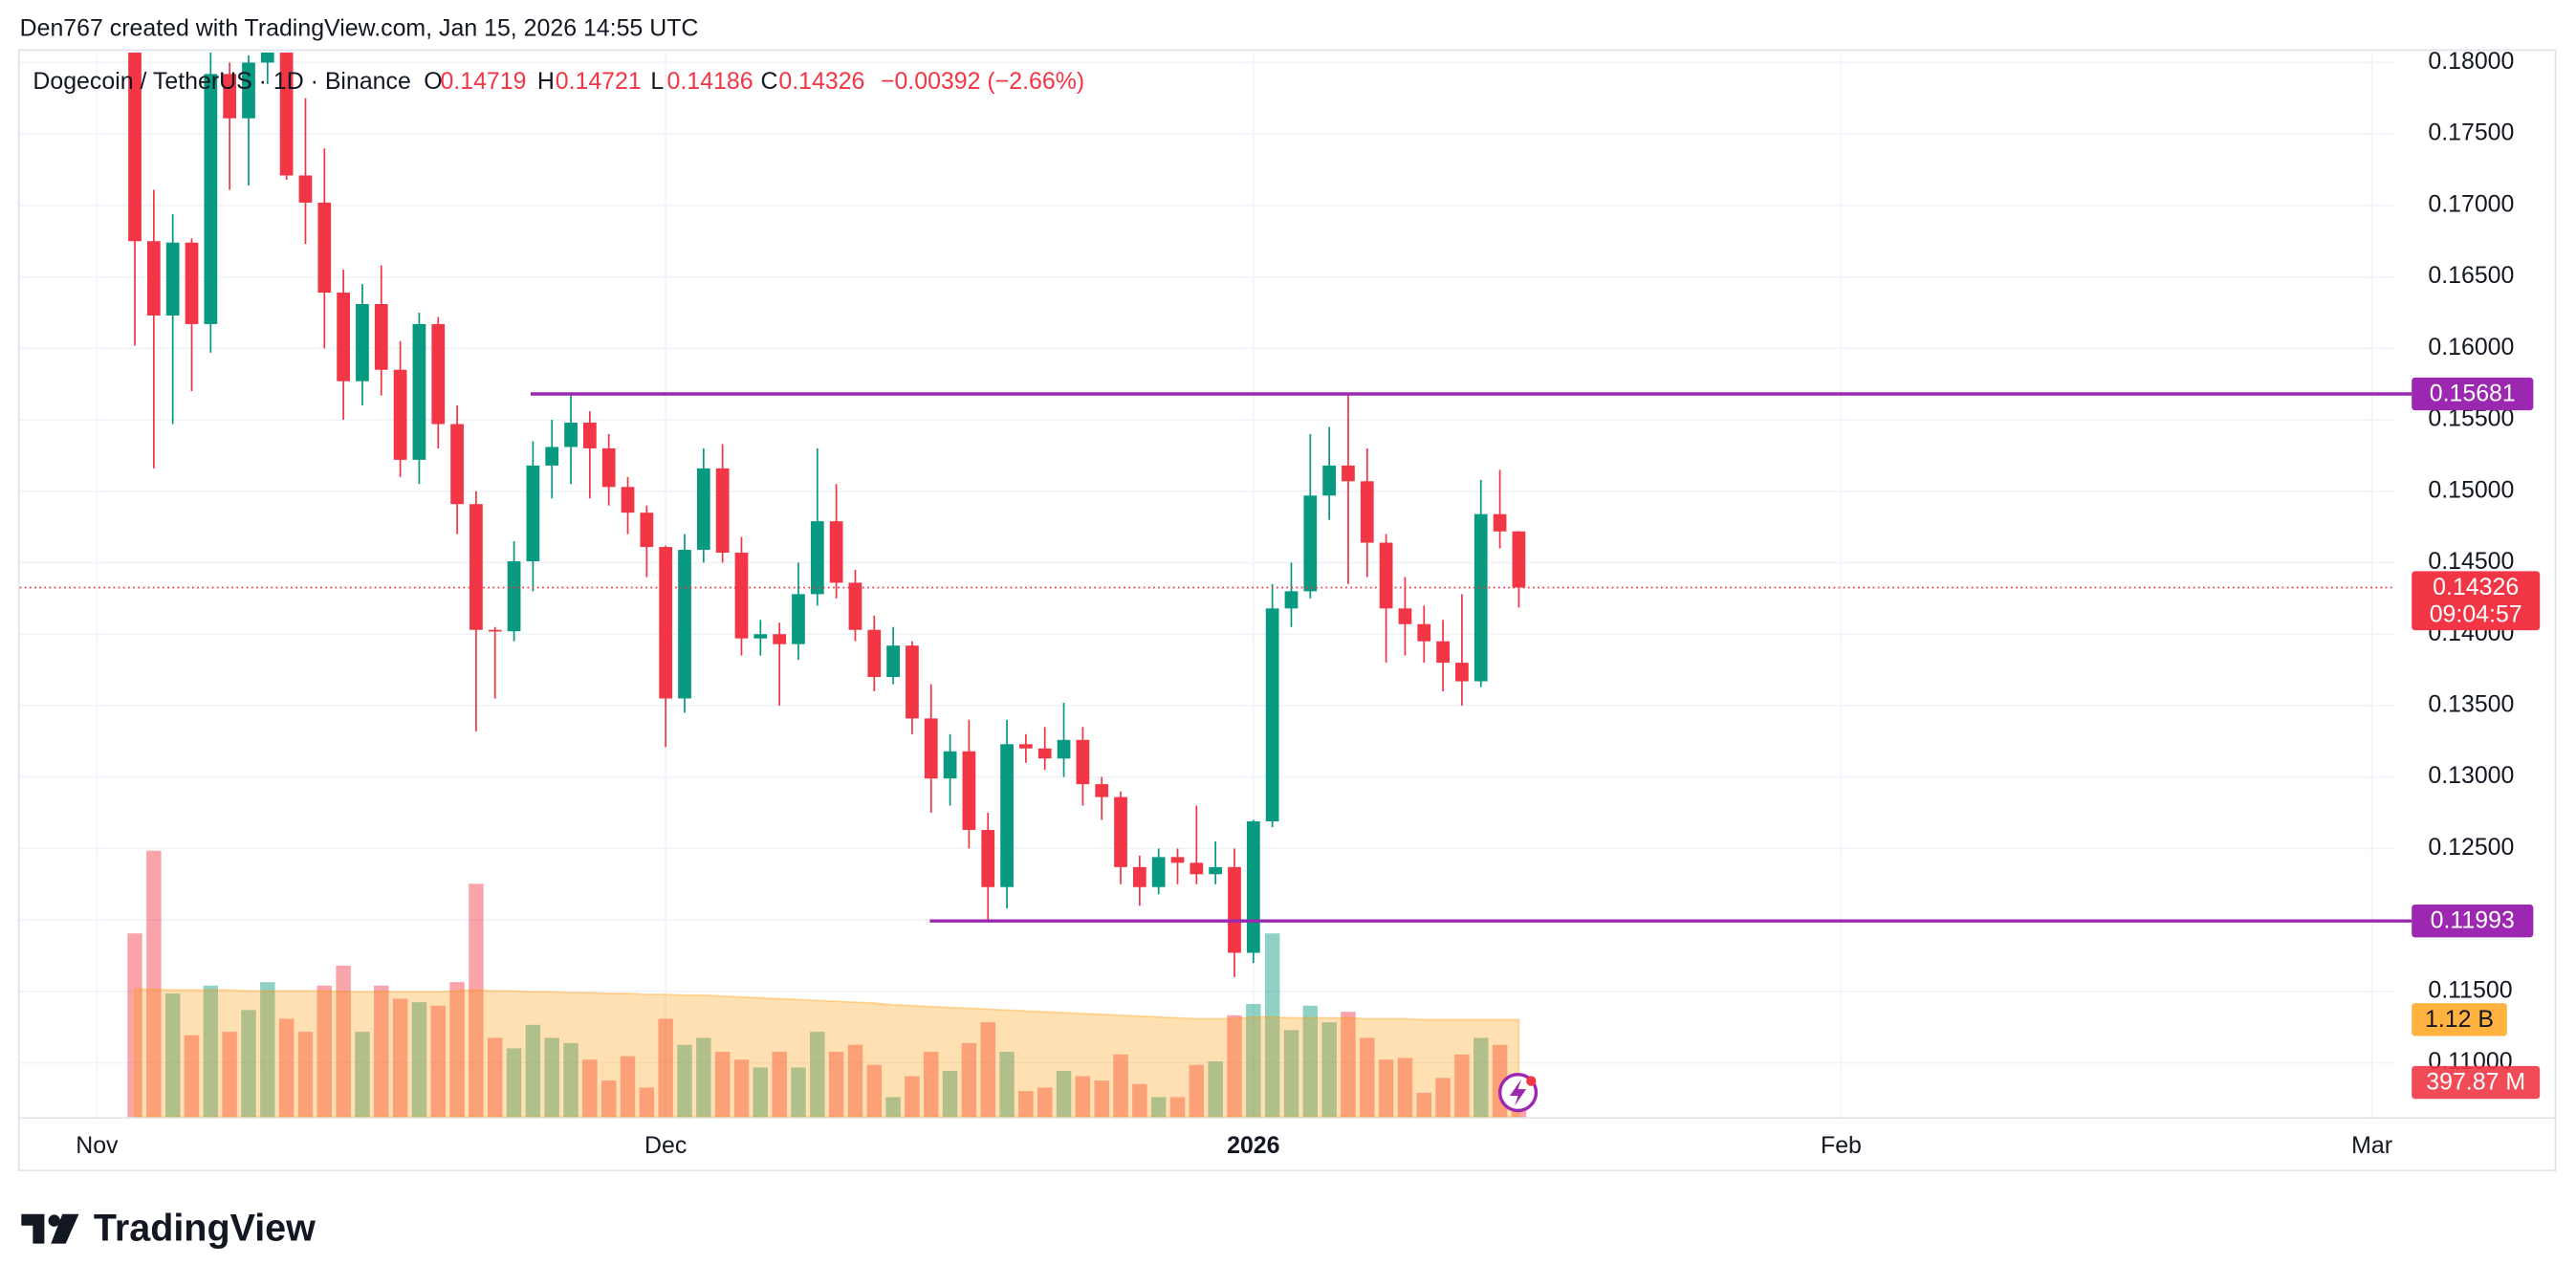  I want to click on y-tick-label: 0.15000, so click(2471, 490).